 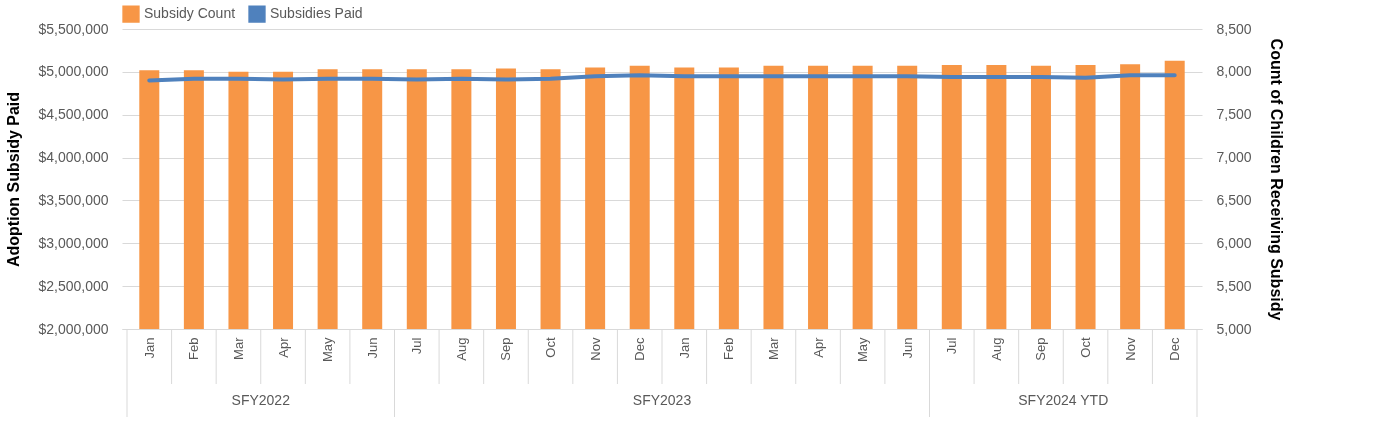 What do you see at coordinates (316, 13) in the screenshot?
I see `legend-label: Subsidies Paid` at bounding box center [316, 13].